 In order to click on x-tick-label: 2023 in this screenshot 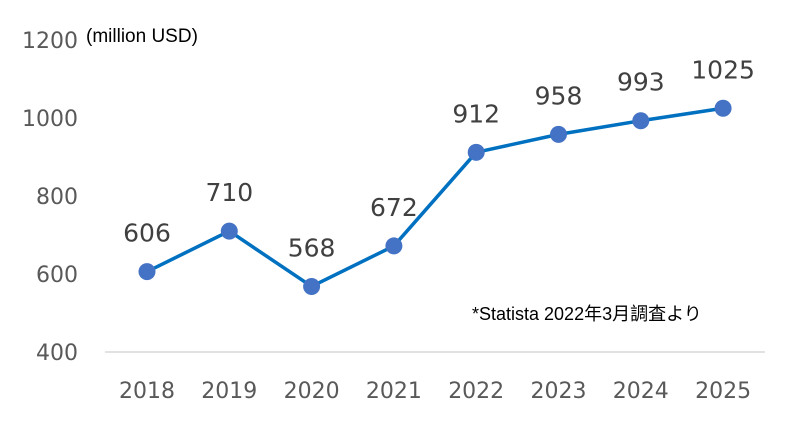, I will do `click(559, 391)`.